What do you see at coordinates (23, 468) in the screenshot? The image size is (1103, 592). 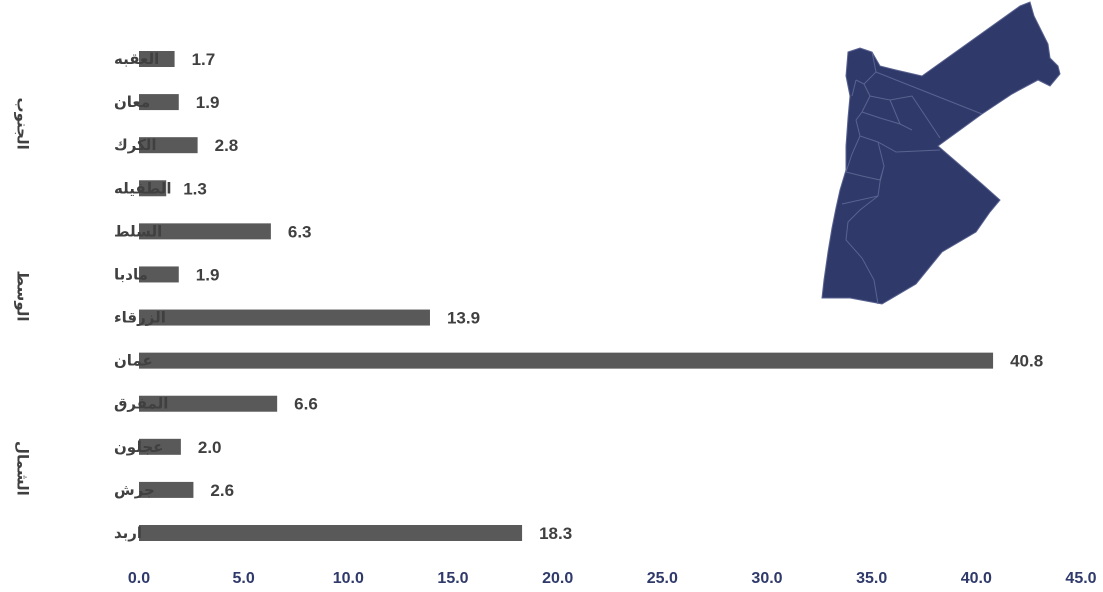 I see `region-group-label: الشمال` at bounding box center [23, 468].